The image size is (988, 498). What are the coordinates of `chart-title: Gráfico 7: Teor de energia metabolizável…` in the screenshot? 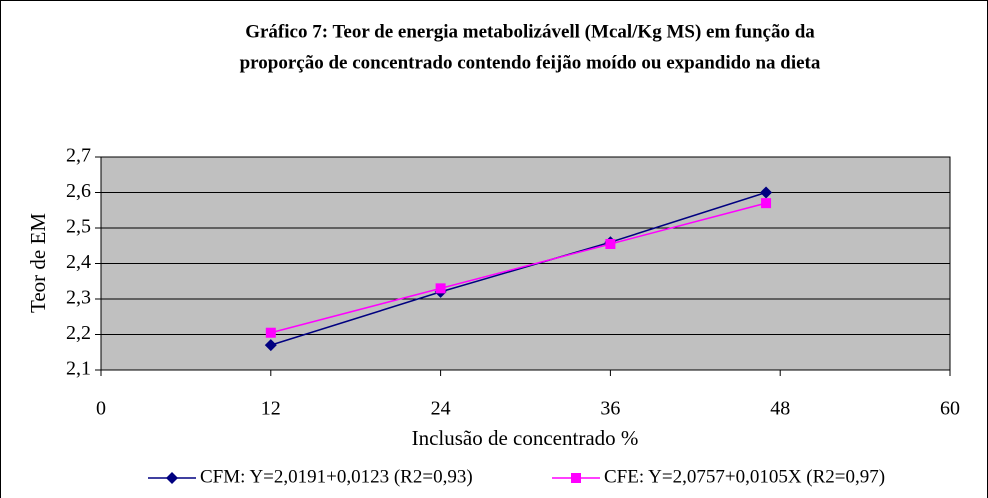 It's located at (530, 31).